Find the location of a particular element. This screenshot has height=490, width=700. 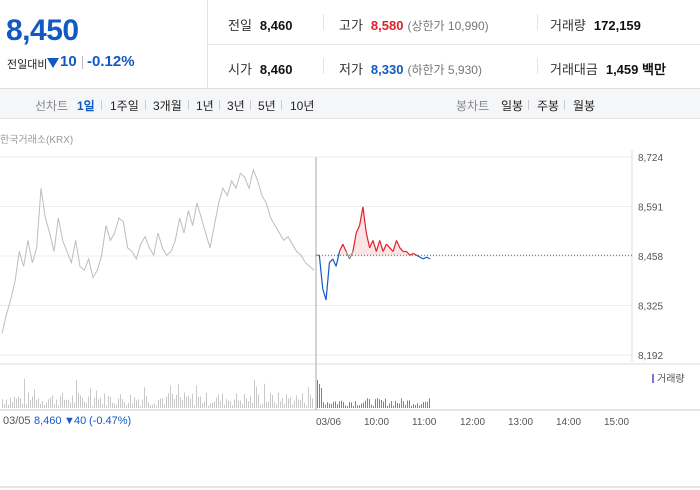

candle-daily-tab: 일봉 is located at coordinates (512, 106).